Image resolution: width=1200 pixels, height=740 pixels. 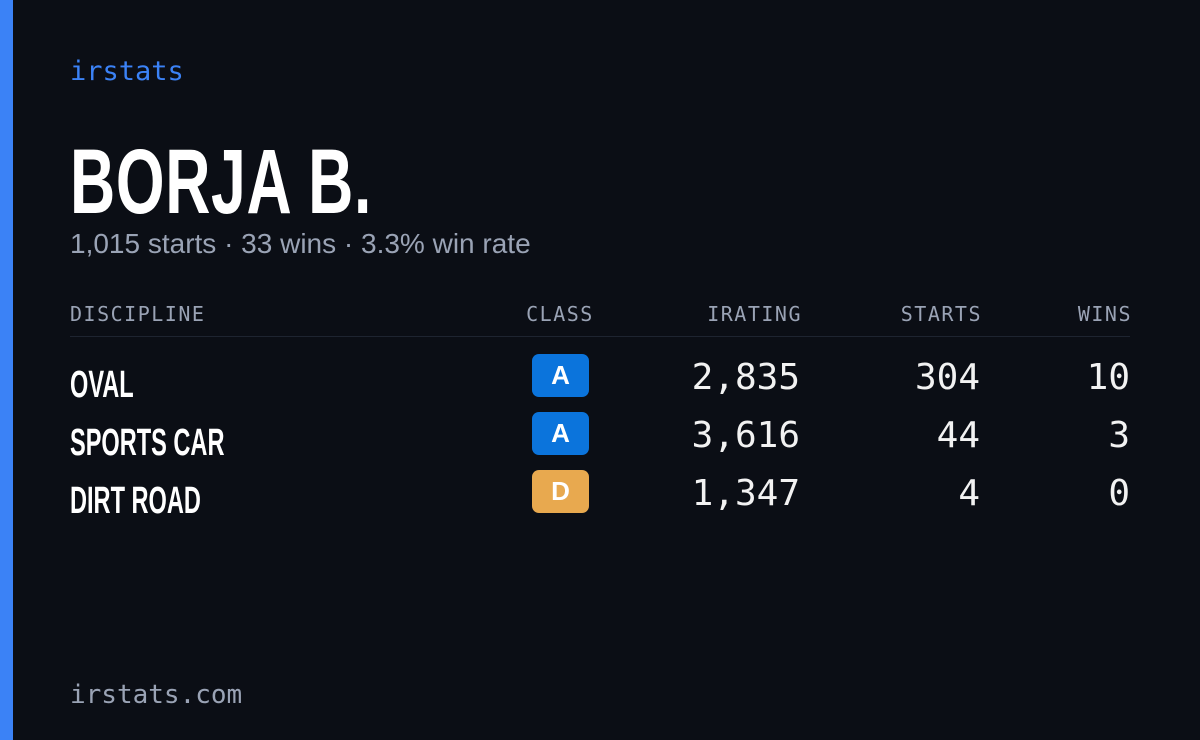 I want to click on irating: 3,616, so click(x=745, y=435).